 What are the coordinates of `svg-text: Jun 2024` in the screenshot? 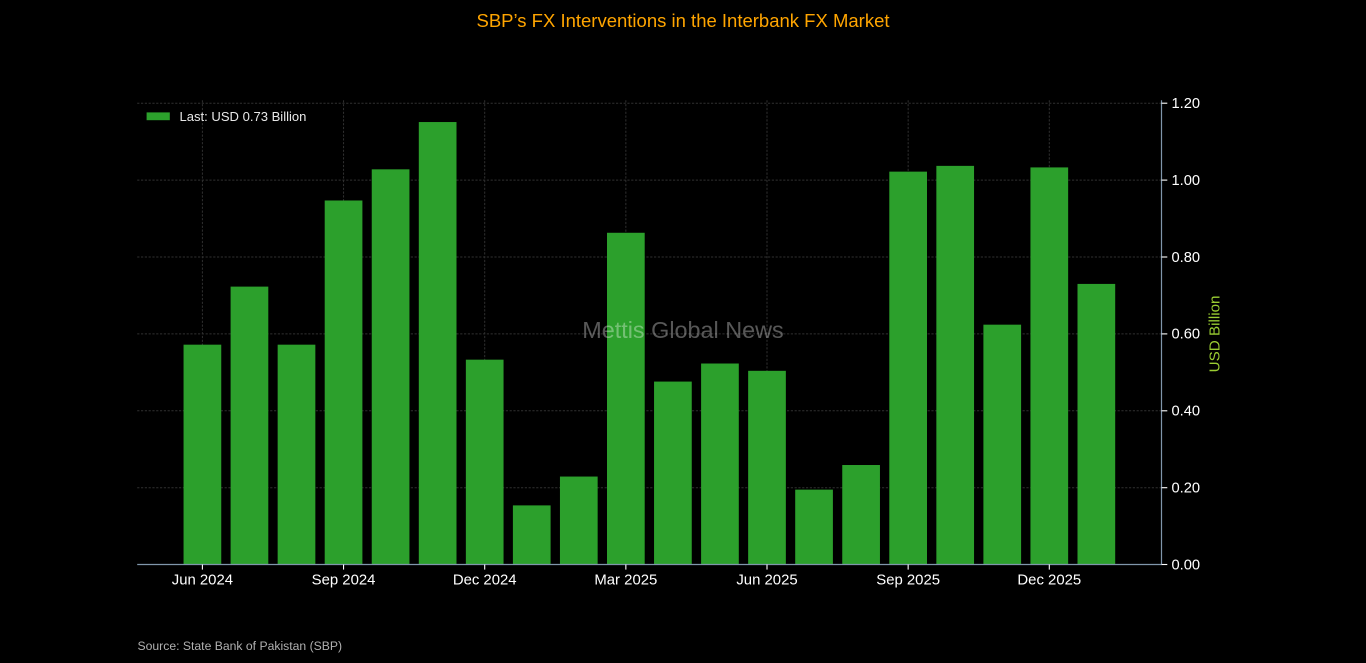 It's located at (202, 580).